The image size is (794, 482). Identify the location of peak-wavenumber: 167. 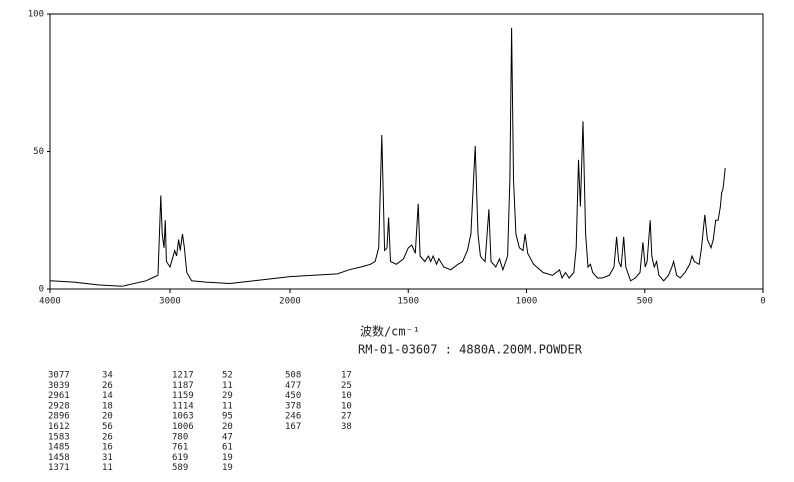
(293, 427).